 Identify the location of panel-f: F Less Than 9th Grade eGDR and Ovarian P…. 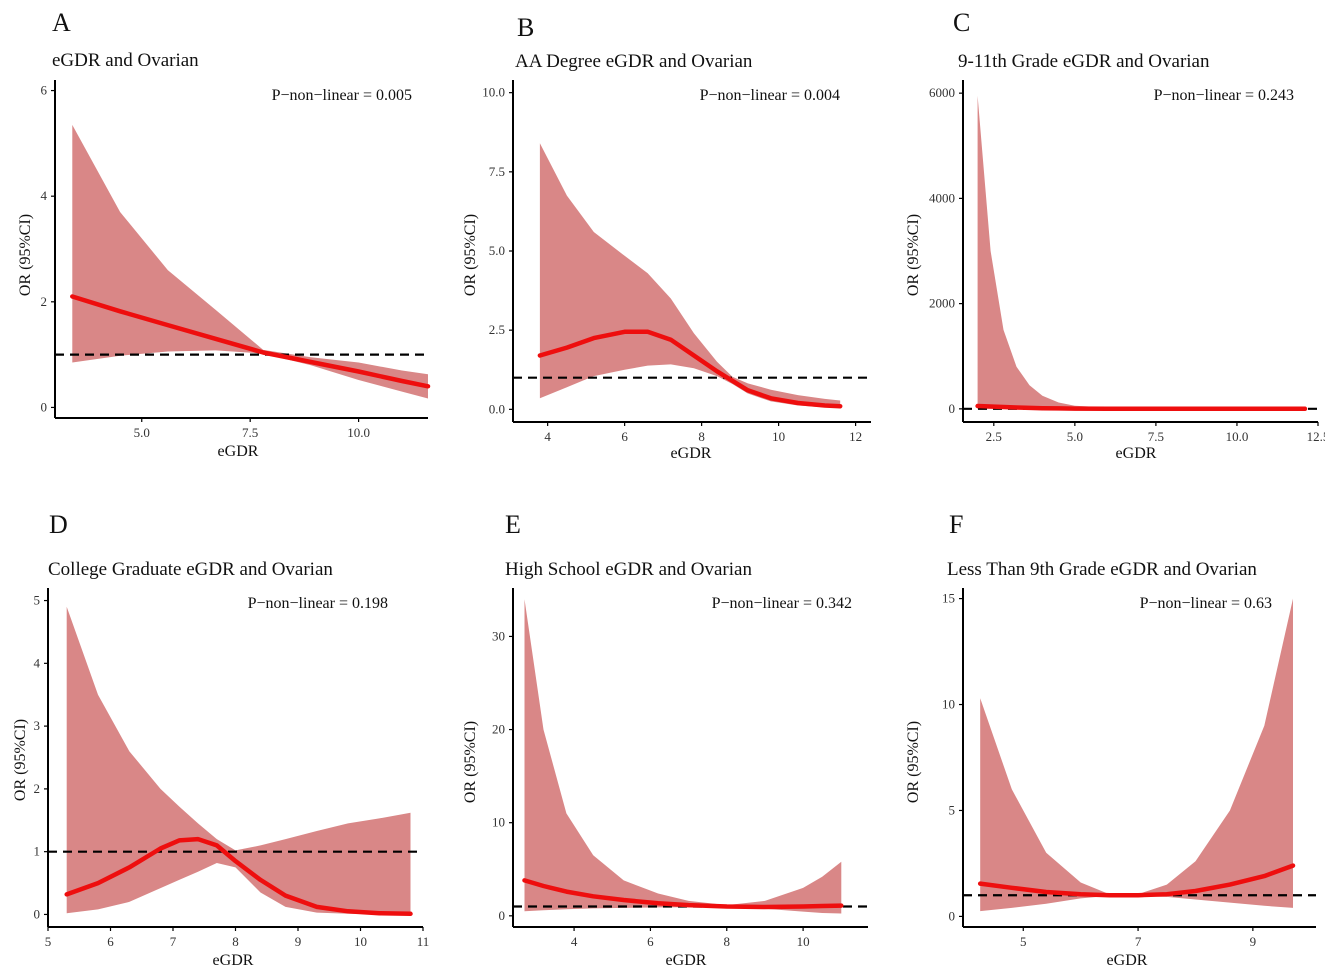
(1110, 739).